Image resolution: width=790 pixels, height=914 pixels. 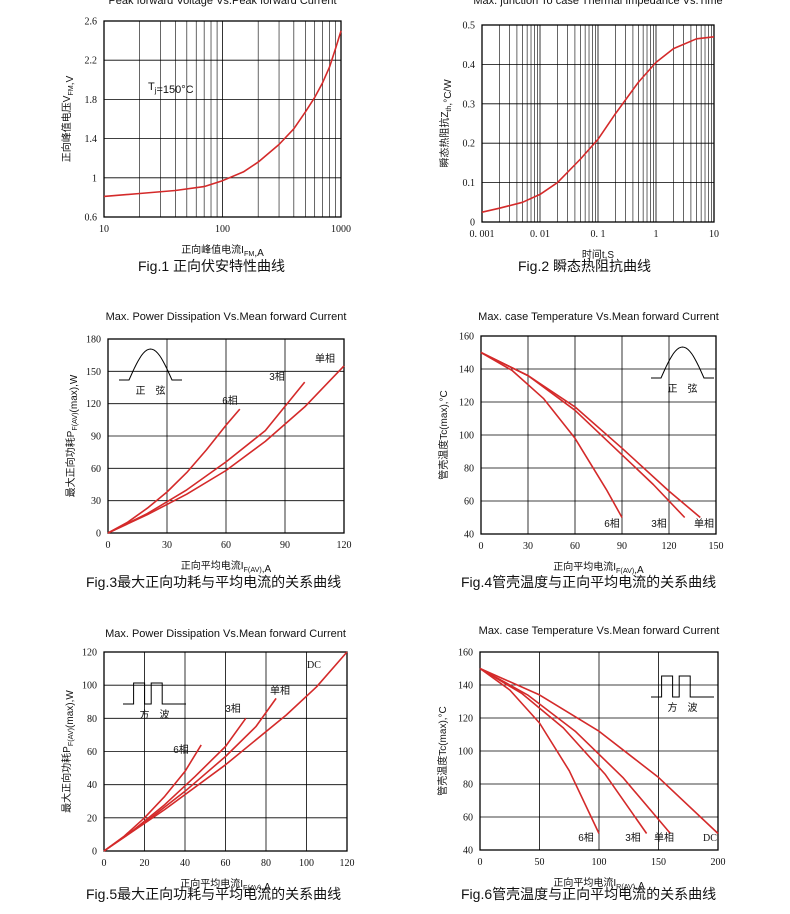 I want to click on x-tick-label: 10, so click(x=104, y=229).